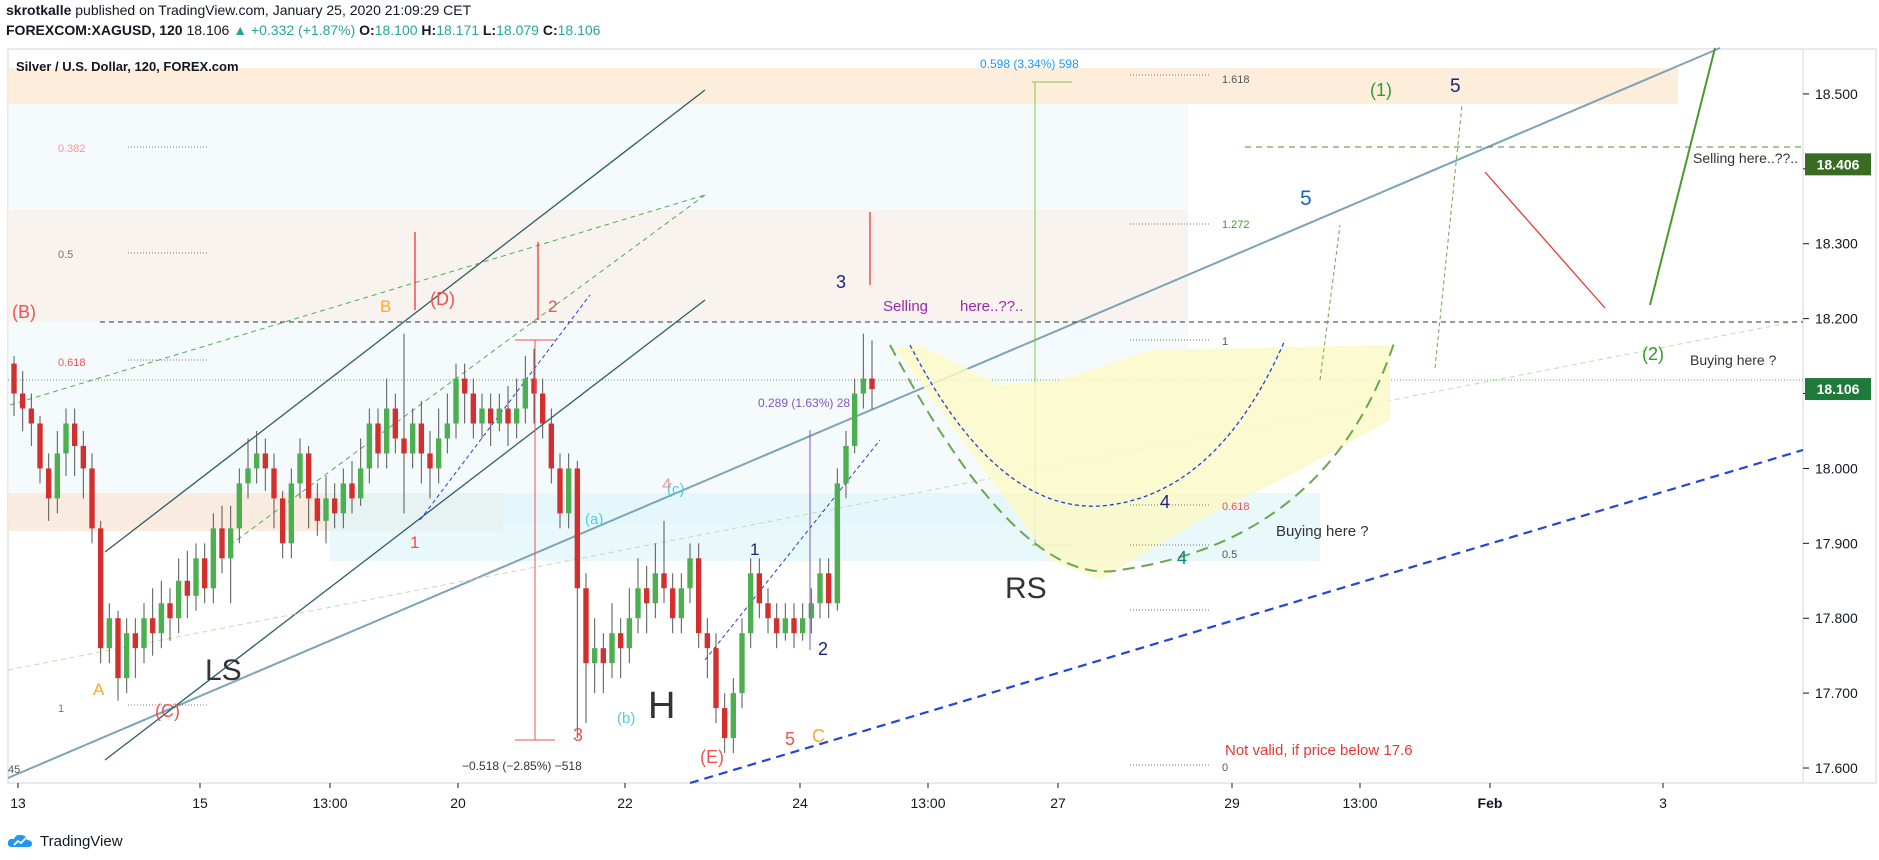 Image resolution: width=1879 pixels, height=860 pixels. What do you see at coordinates (1225, 768) in the screenshot?
I see `annotation-label: 0` at bounding box center [1225, 768].